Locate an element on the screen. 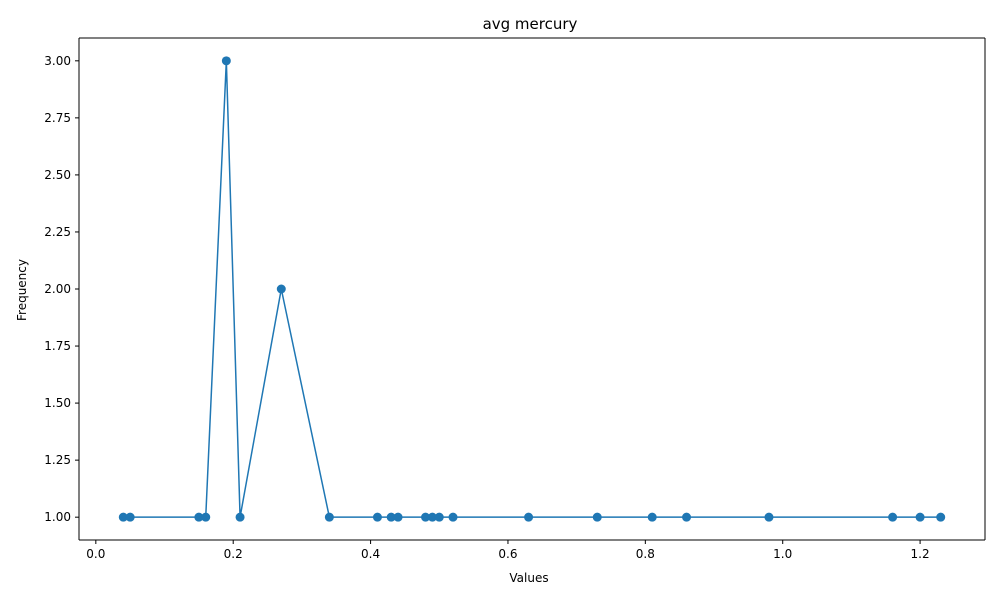 The image size is (1000, 600). y-tick-label: 2.75 is located at coordinates (57, 118).